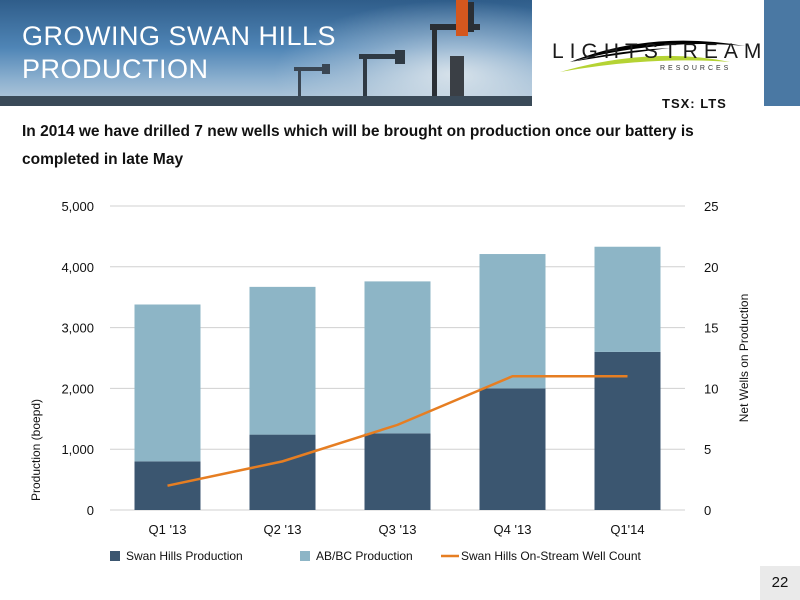 The image size is (800, 600). I want to click on y-axis-title: Production (boepd), so click(36, 450).